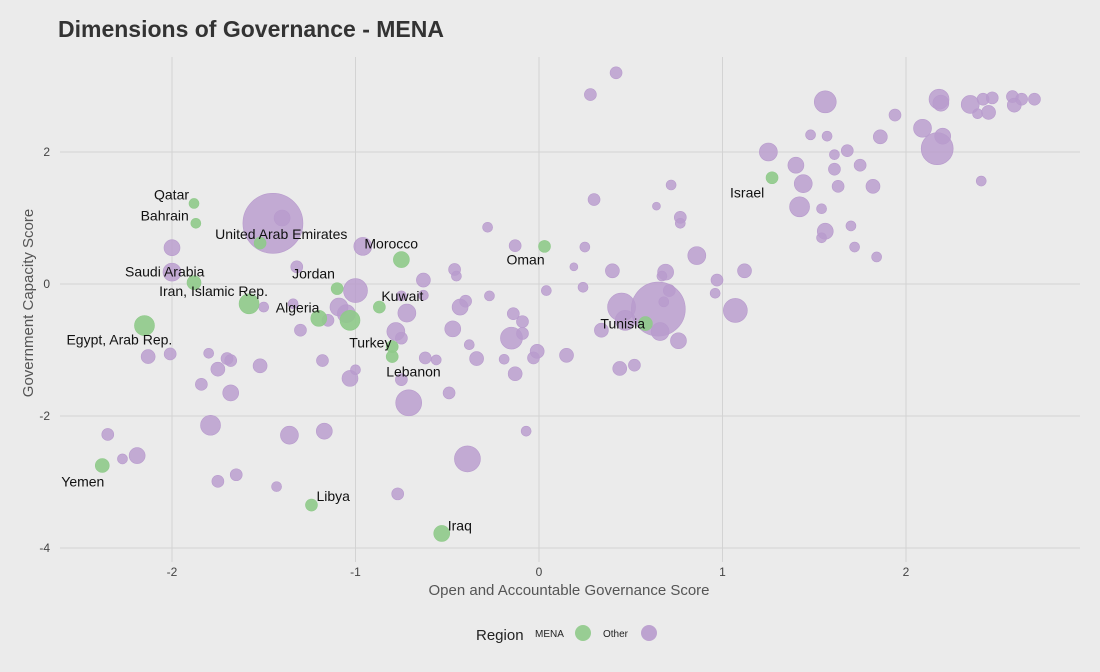  I want to click on point-label: Algeria, so click(298, 307).